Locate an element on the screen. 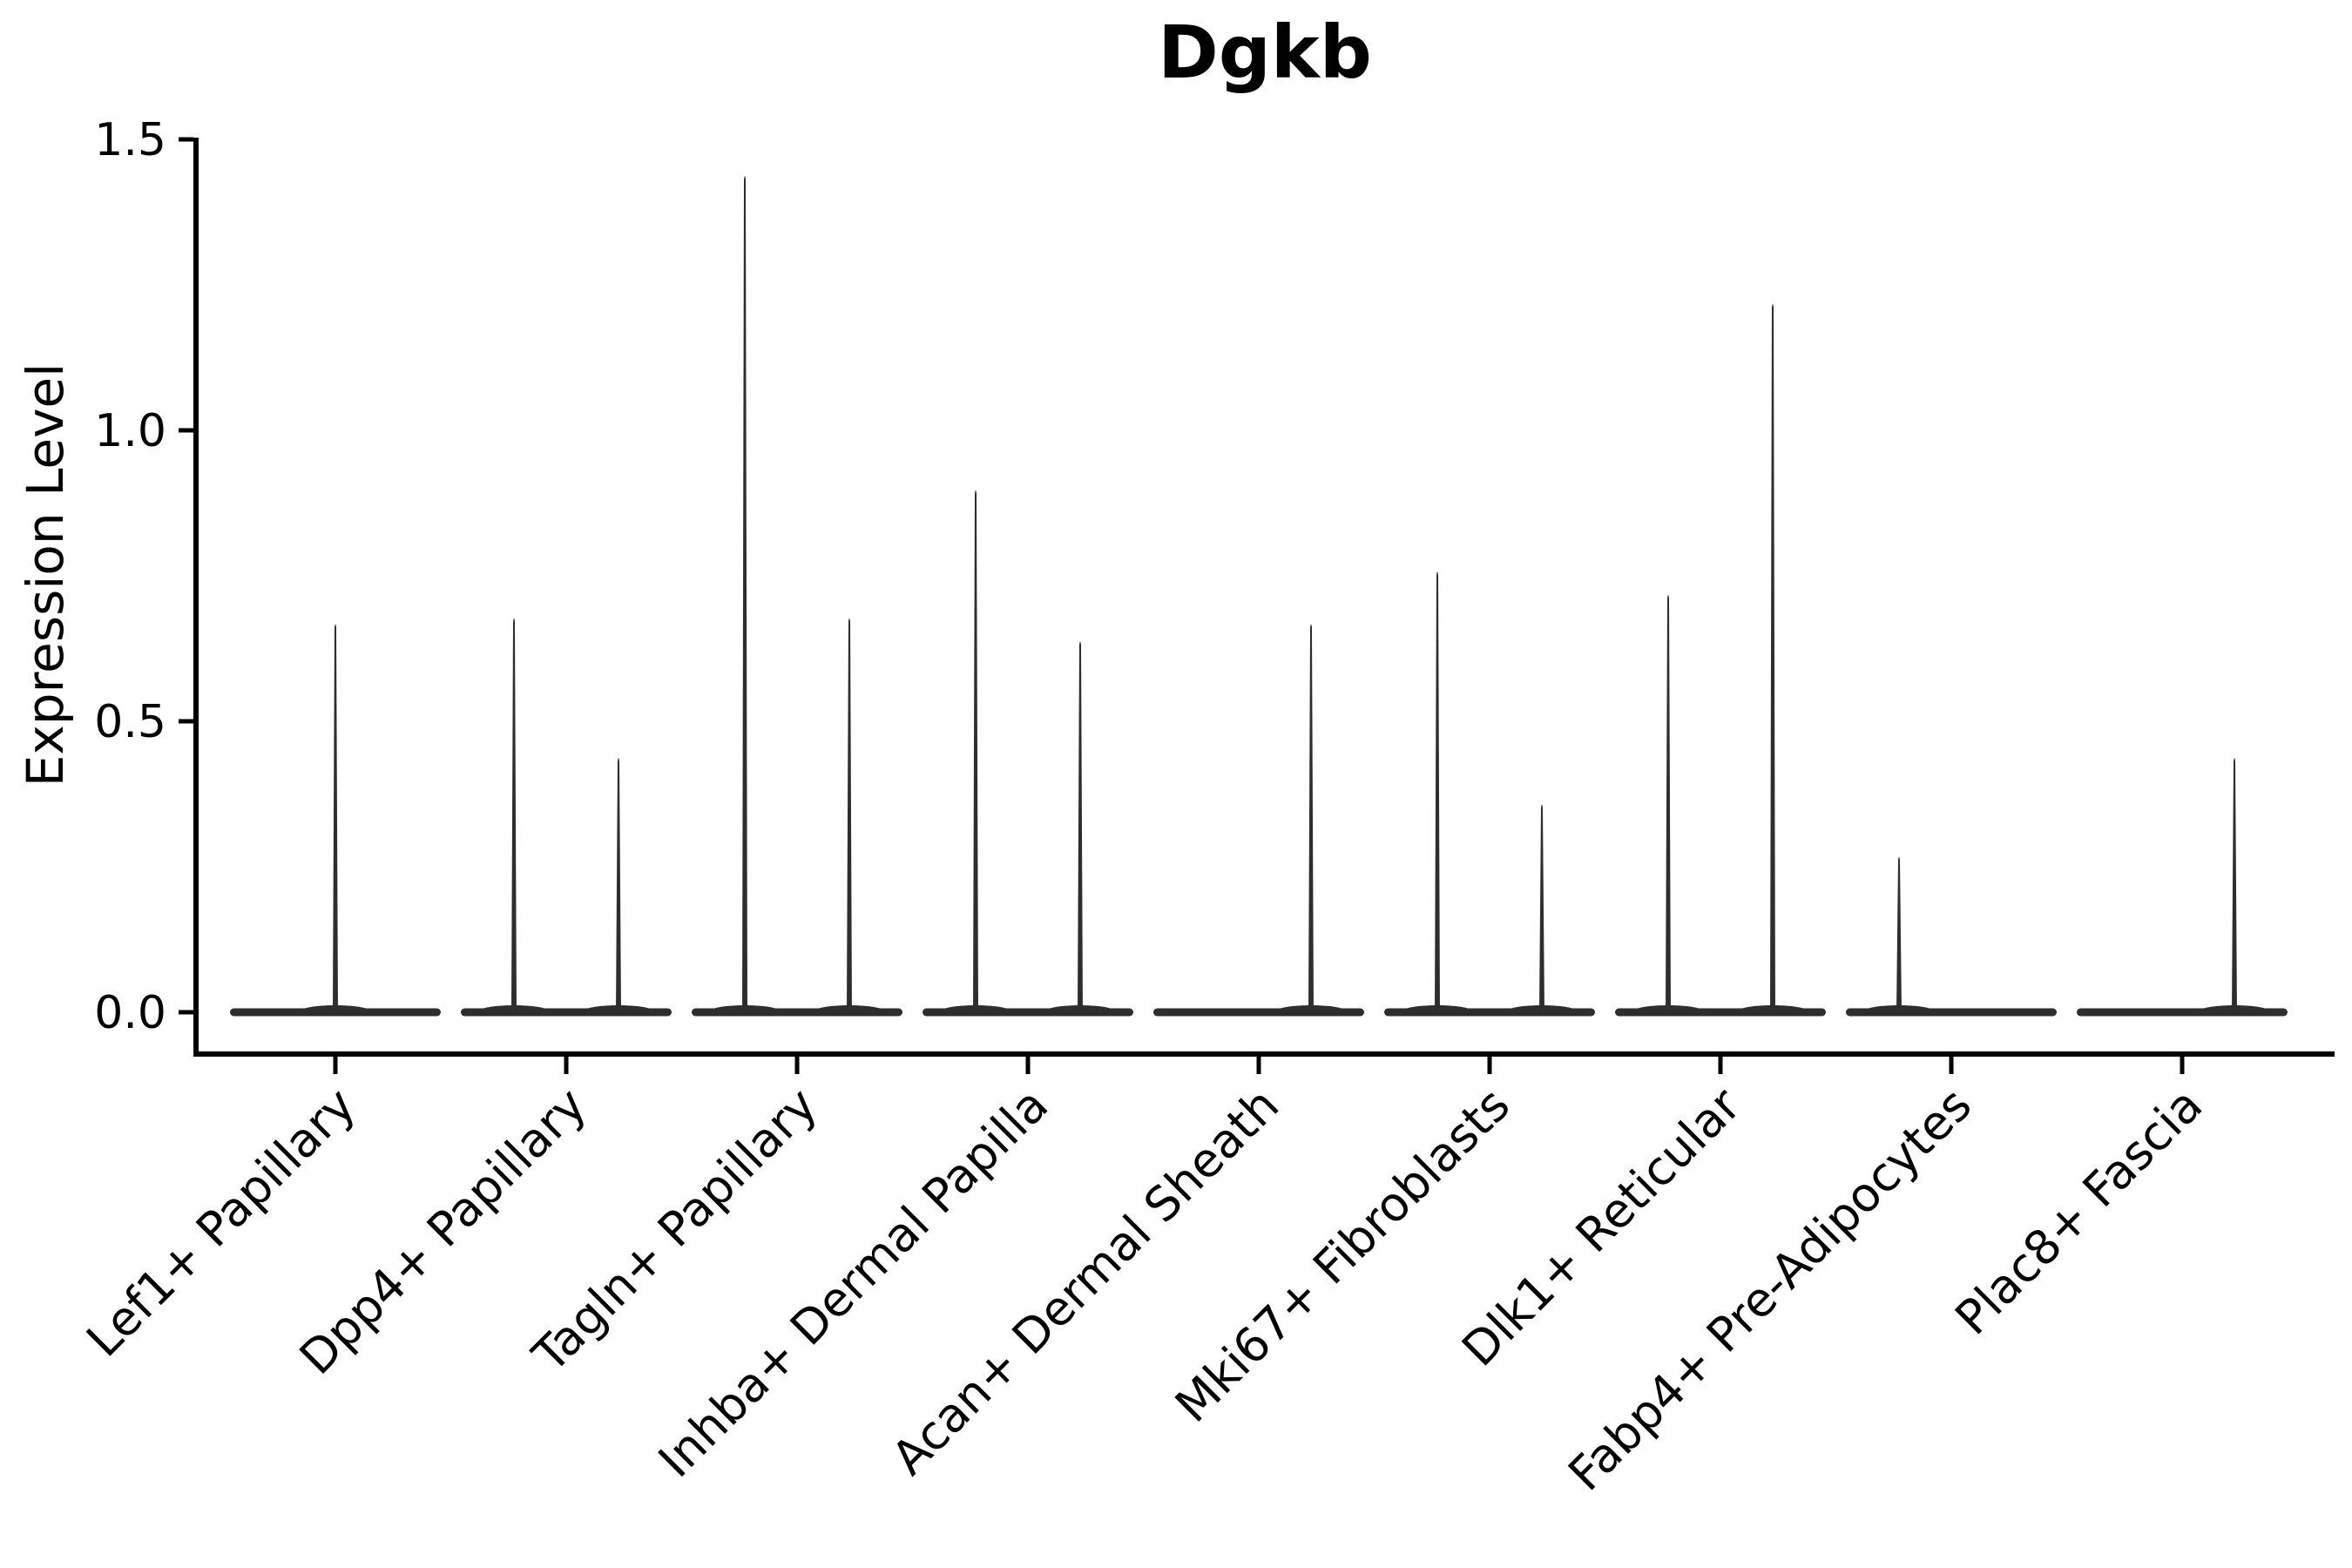 This screenshot has width=2352, height=1568. x-tick-label: Acan+ Dermal Sheath is located at coordinates (1085, 1281).